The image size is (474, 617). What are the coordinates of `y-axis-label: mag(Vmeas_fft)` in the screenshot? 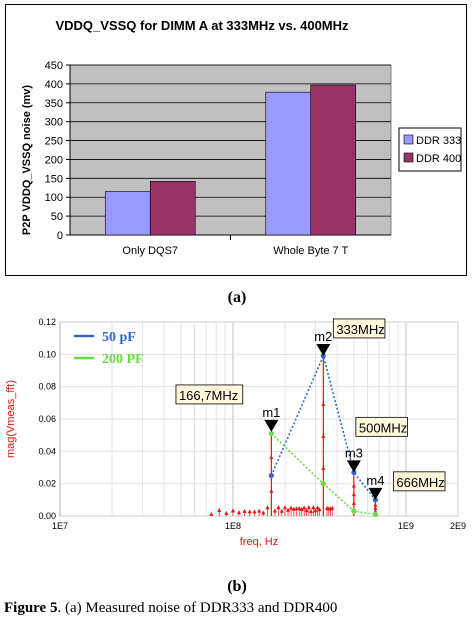 It's located at (11, 419).